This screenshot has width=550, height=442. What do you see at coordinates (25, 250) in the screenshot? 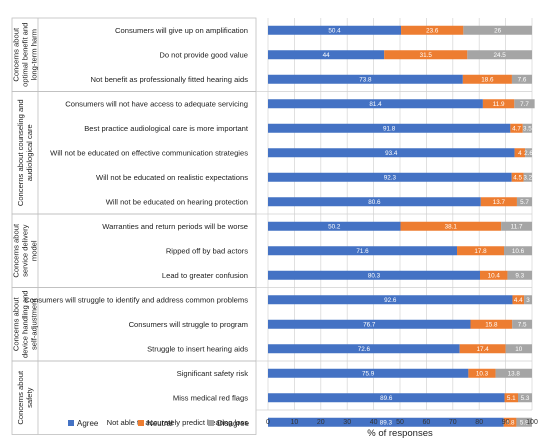
I see `group-label-line: service delivery` at bounding box center [25, 250].